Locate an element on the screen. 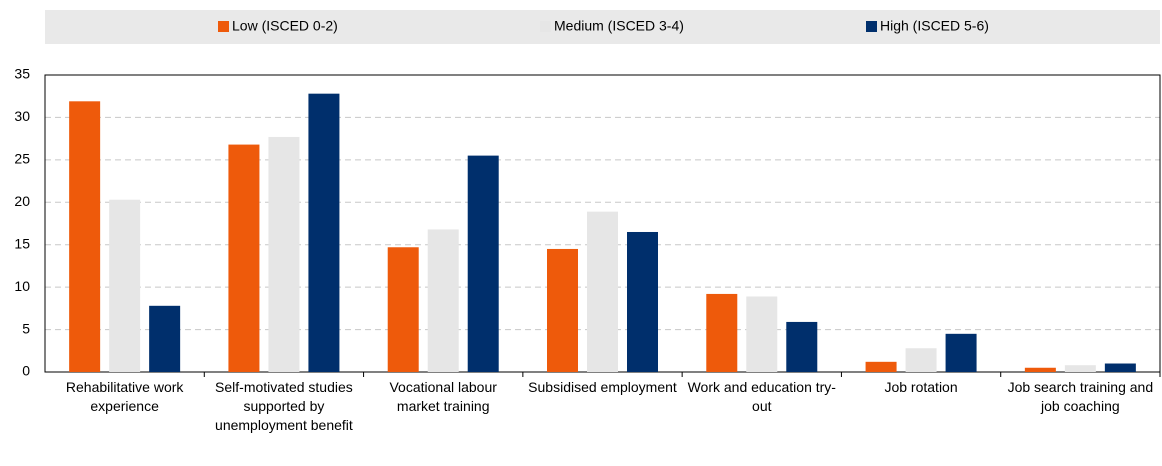 This screenshot has height=466, width=1162. x-tick-label: Work and education try-out is located at coordinates (761, 396).